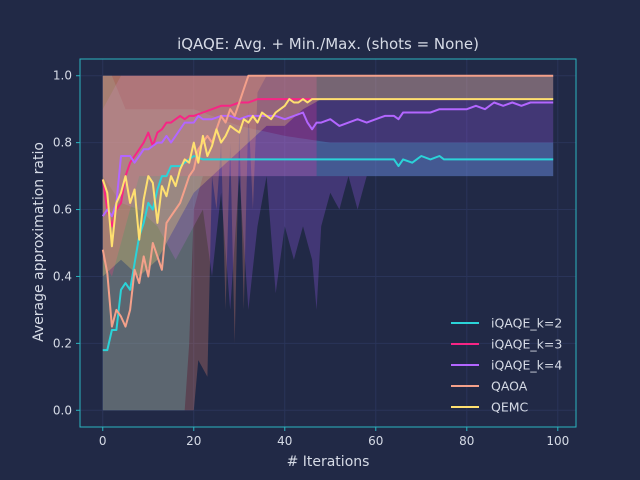 This screenshot has height=480, width=640. What do you see at coordinates (39, 242) in the screenshot?
I see `y-axis-label: Average approximation ratio` at bounding box center [39, 242].